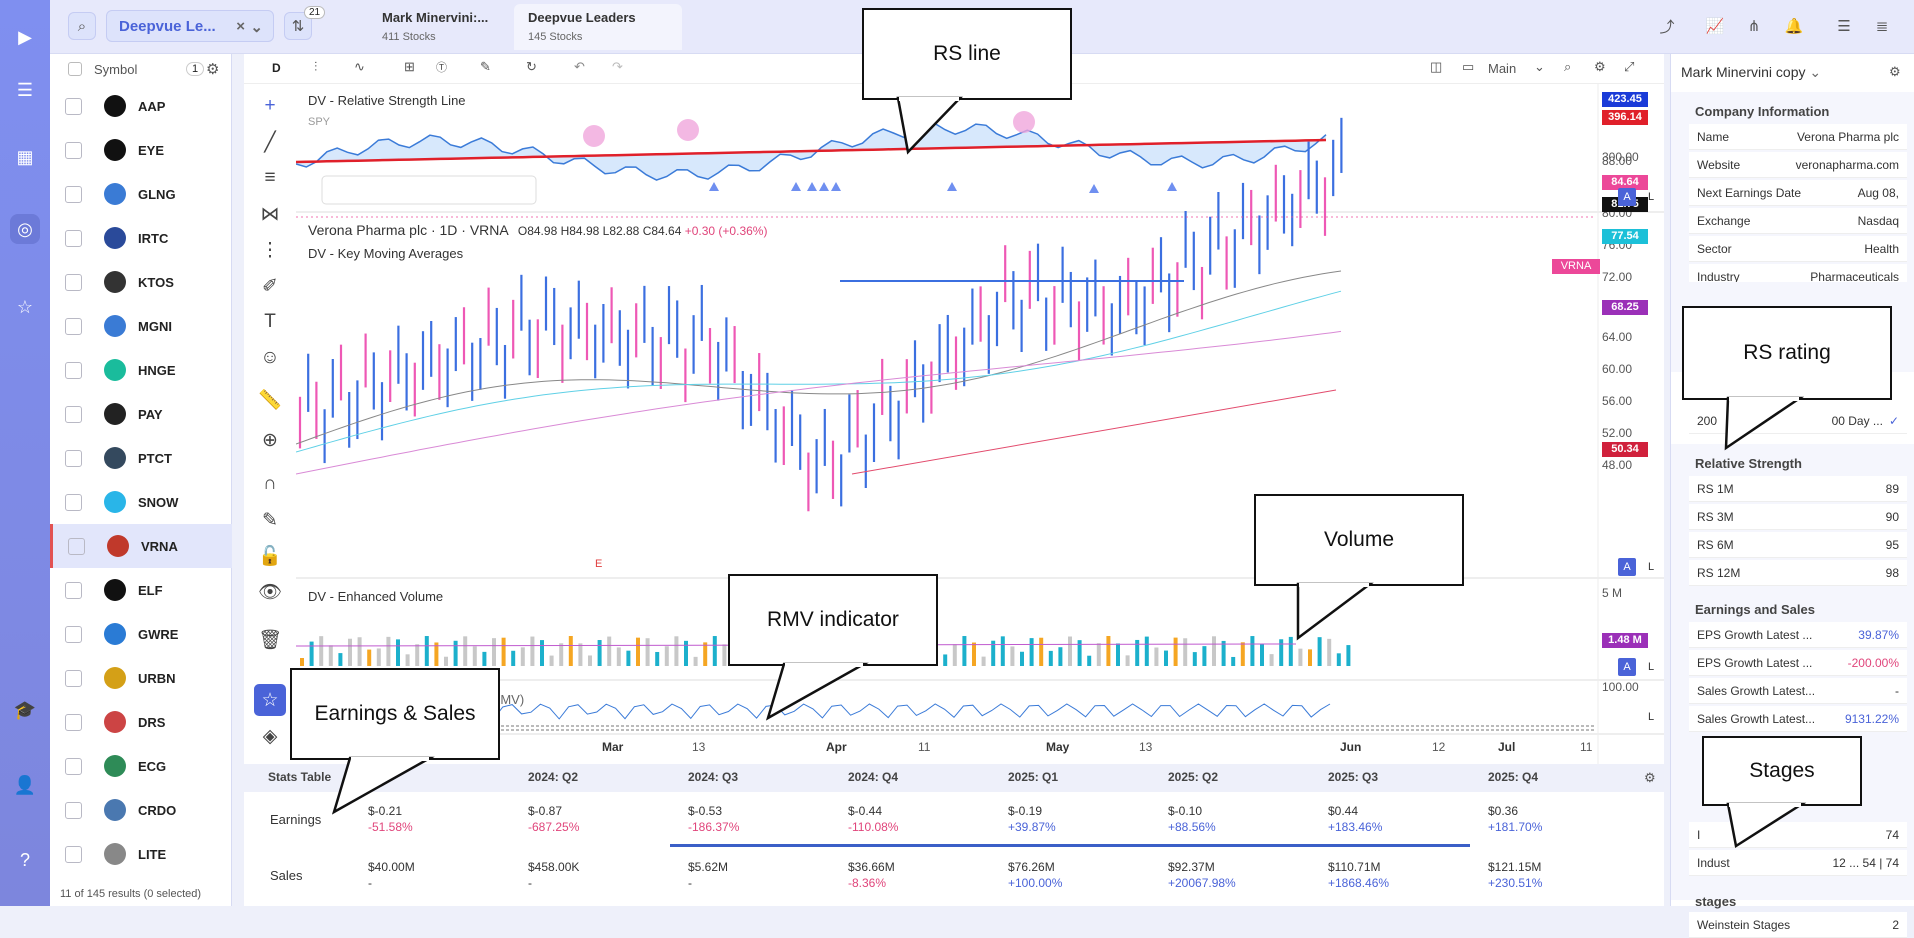 The width and height of the screenshot is (1914, 938). Describe the element at coordinates (1715, 26) in the screenshot. I see `chart-icon: 📈` at that location.